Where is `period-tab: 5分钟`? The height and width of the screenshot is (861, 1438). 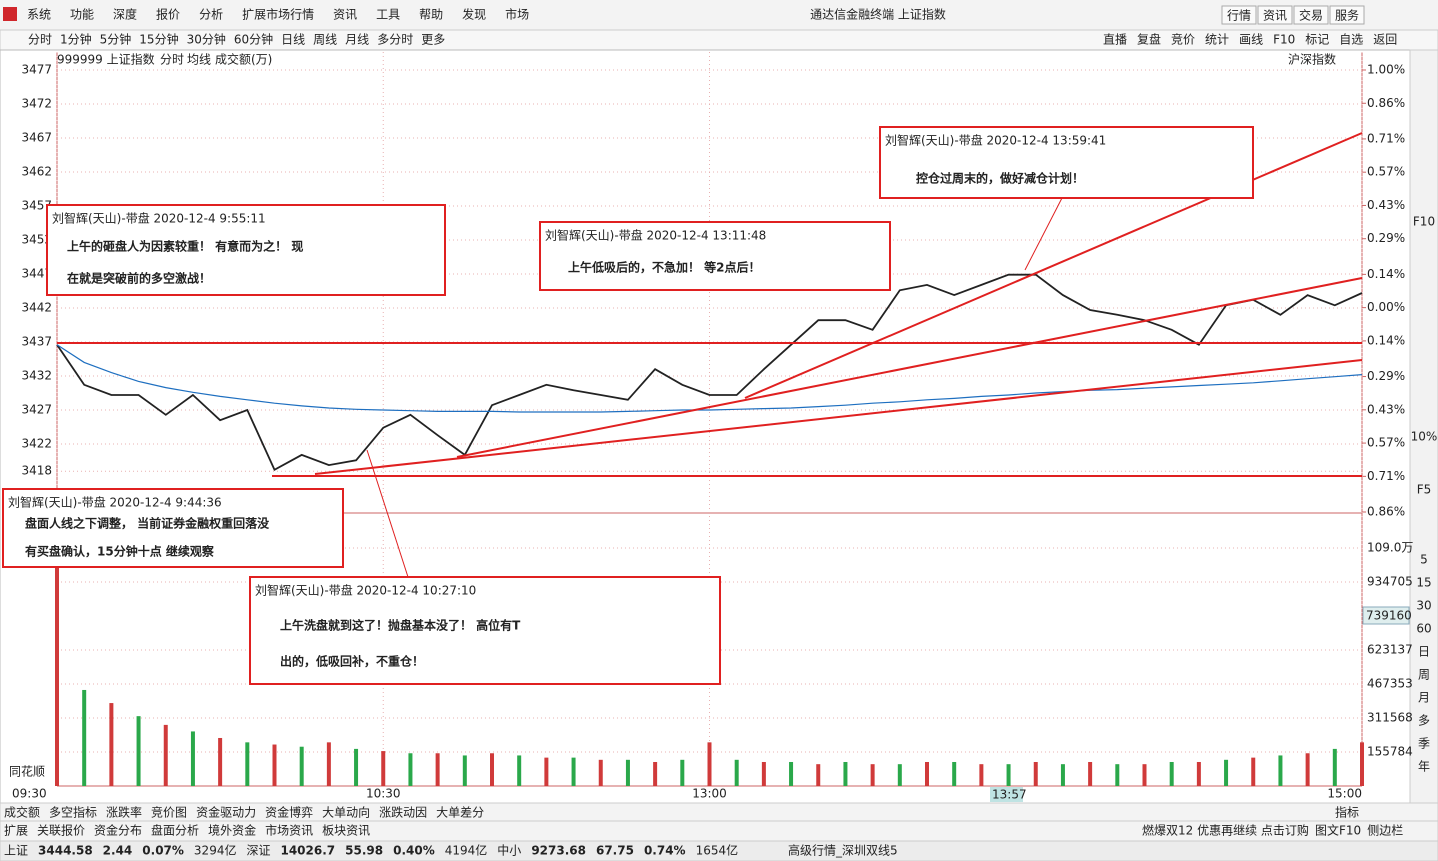
period-tab: 5分钟 is located at coordinates (116, 39).